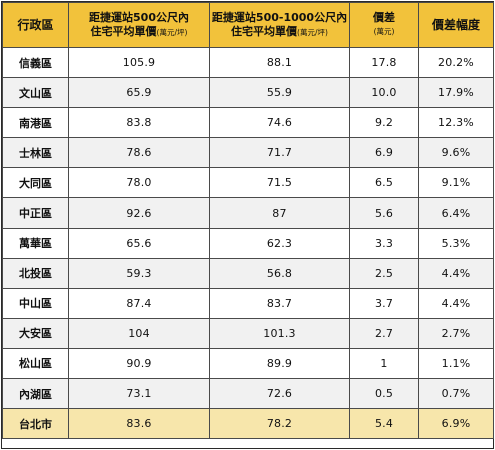  What do you see at coordinates (384, 273) in the screenshot?
I see `cell-diff: 2.5` at bounding box center [384, 273].